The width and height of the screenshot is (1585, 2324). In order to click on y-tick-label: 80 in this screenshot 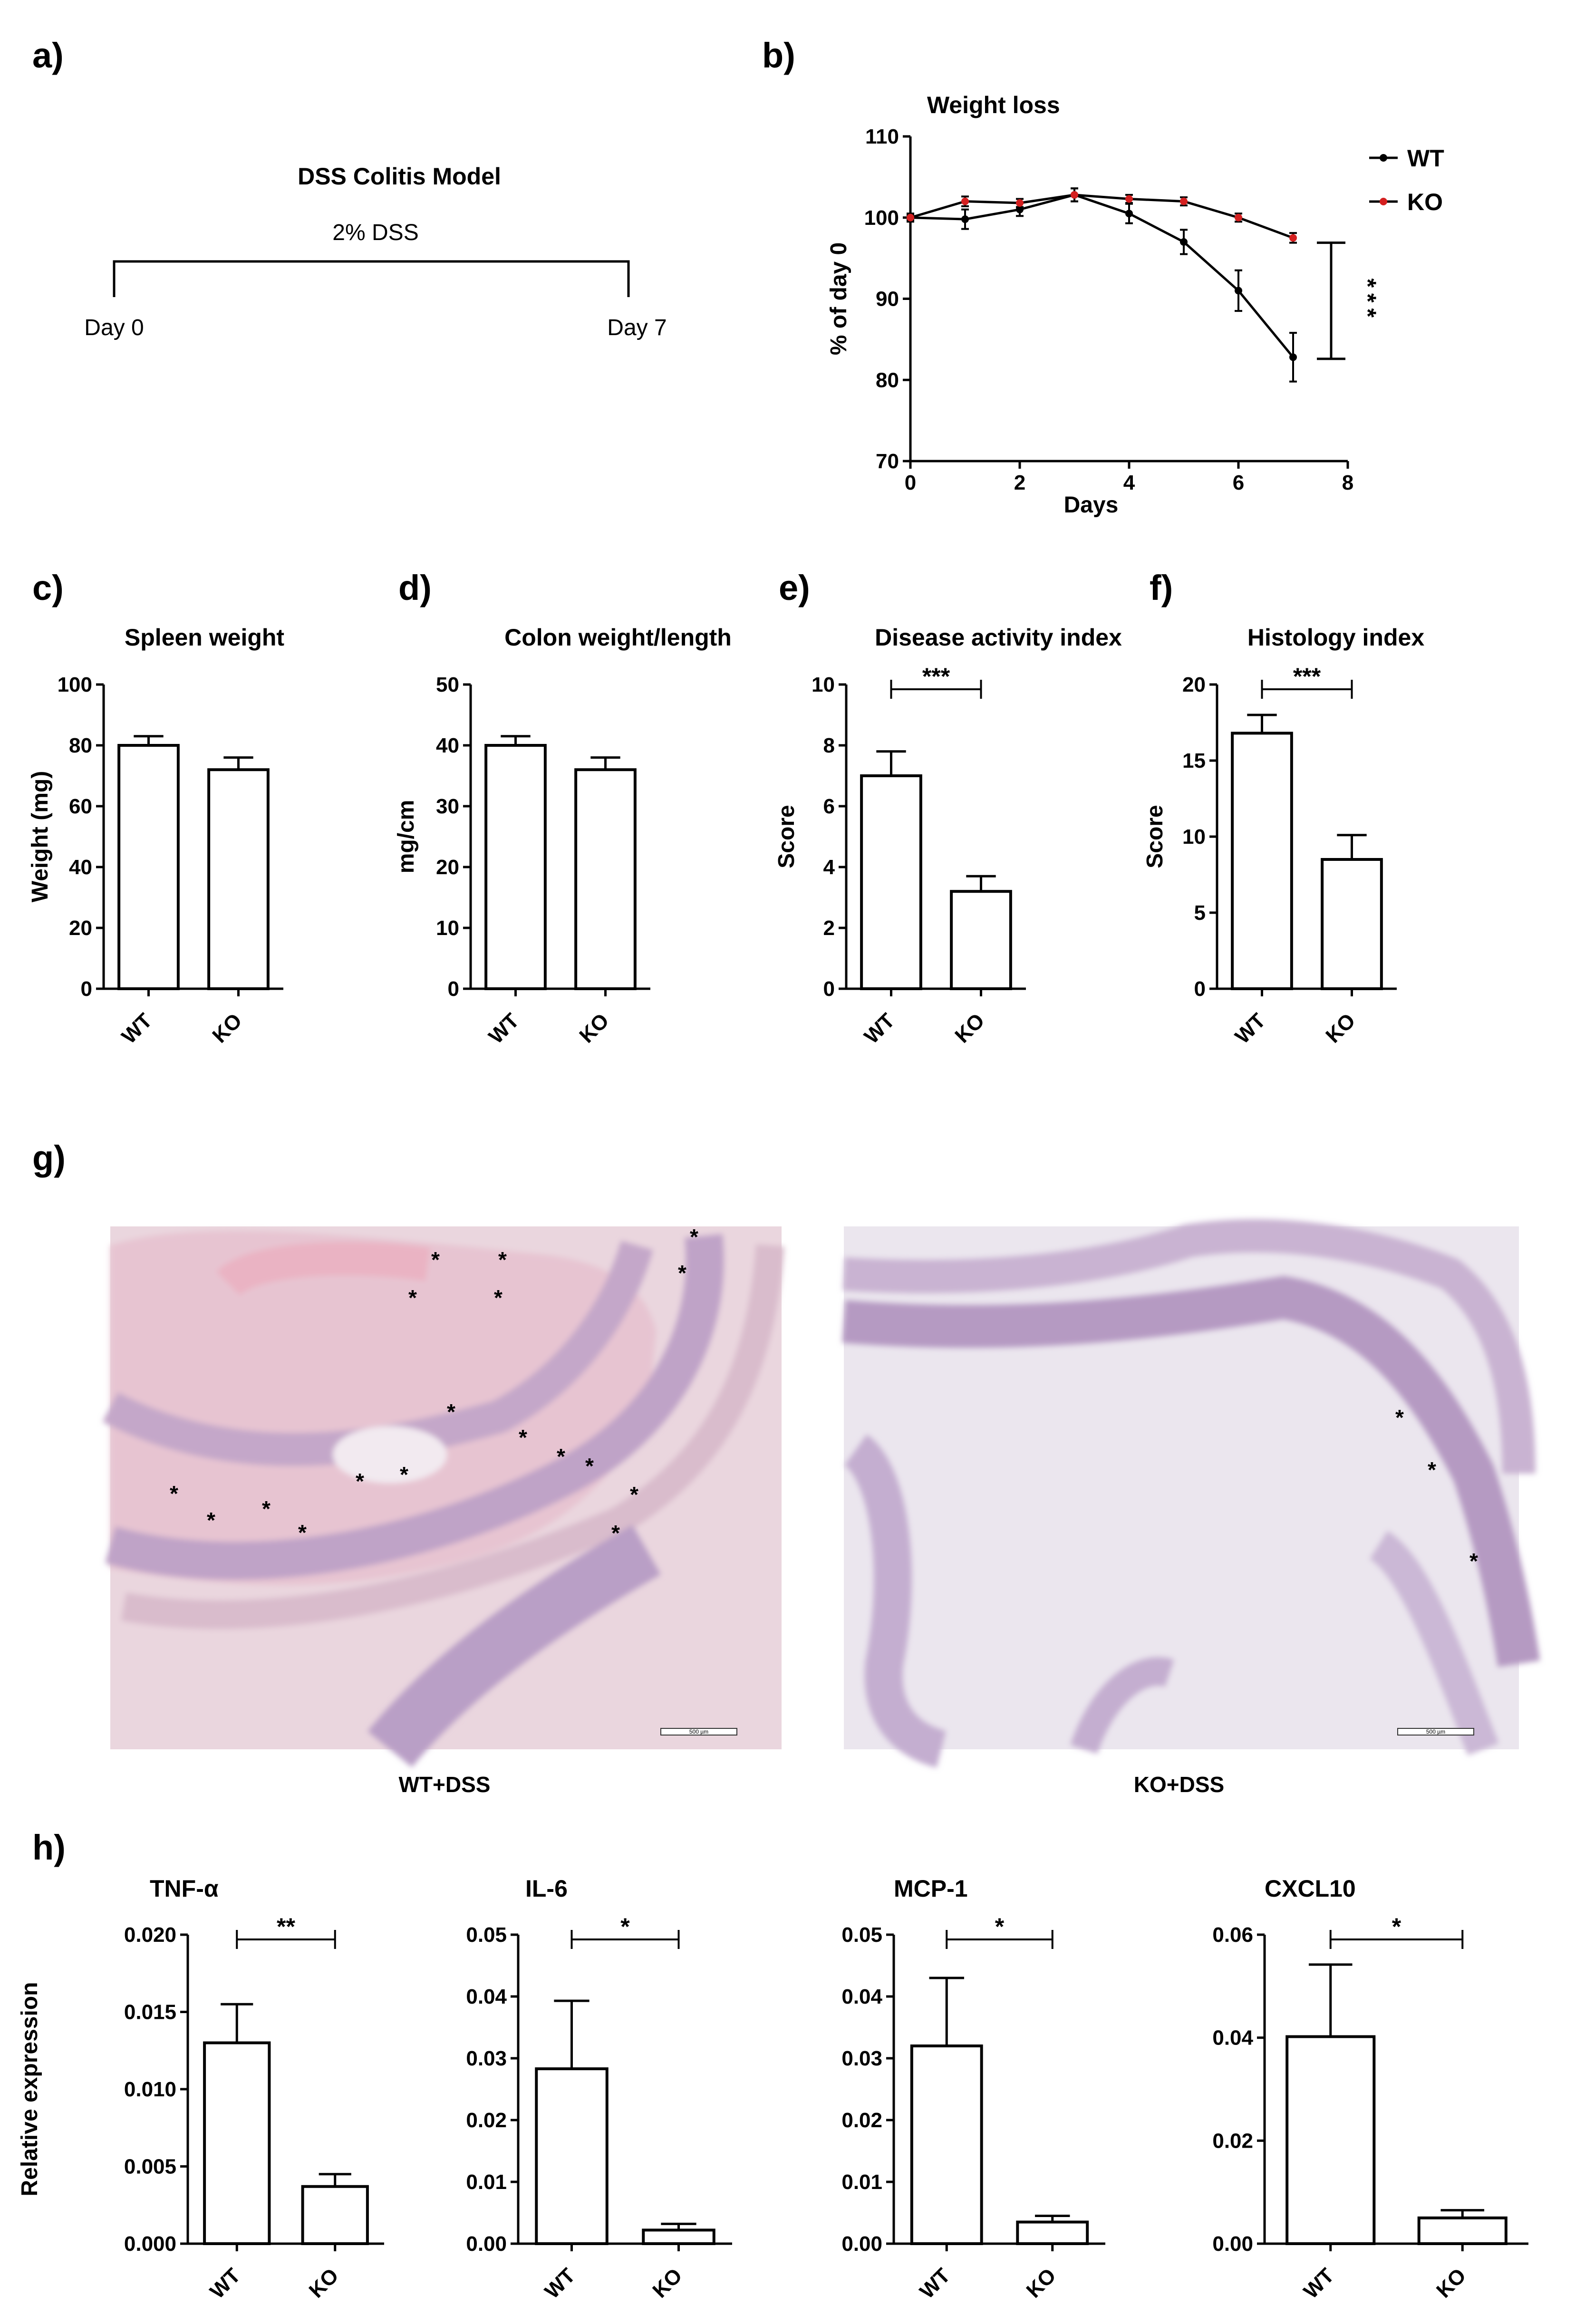, I will do `click(887, 380)`.